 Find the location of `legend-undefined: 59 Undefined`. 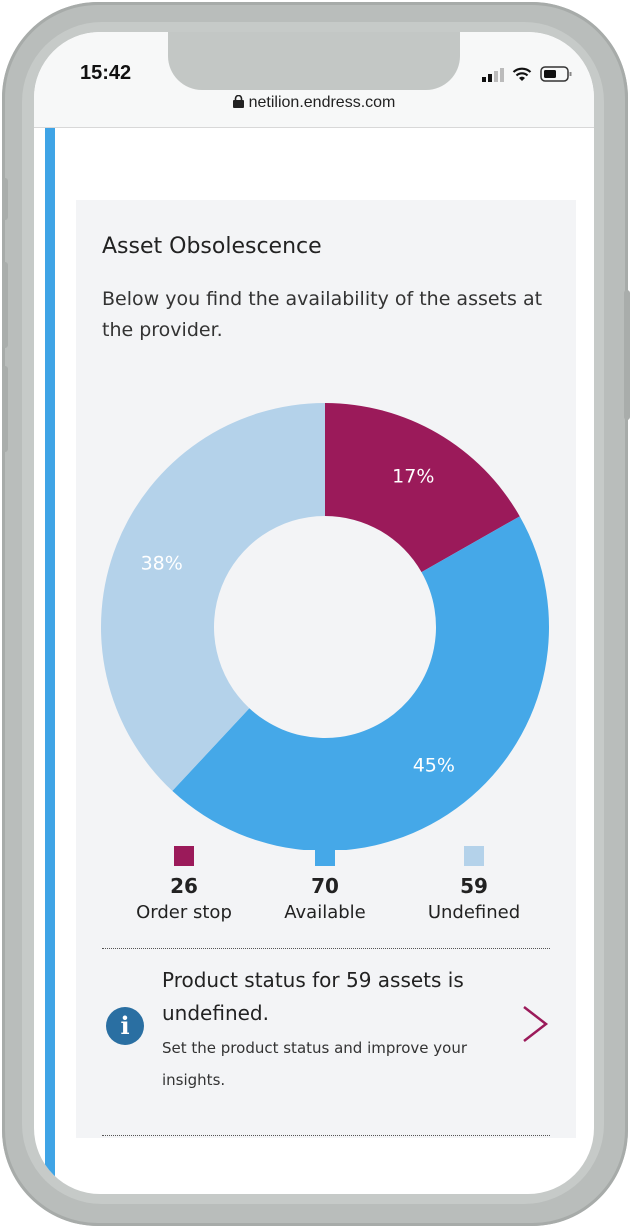

legend-undefined: 59 Undefined is located at coordinates (474, 884).